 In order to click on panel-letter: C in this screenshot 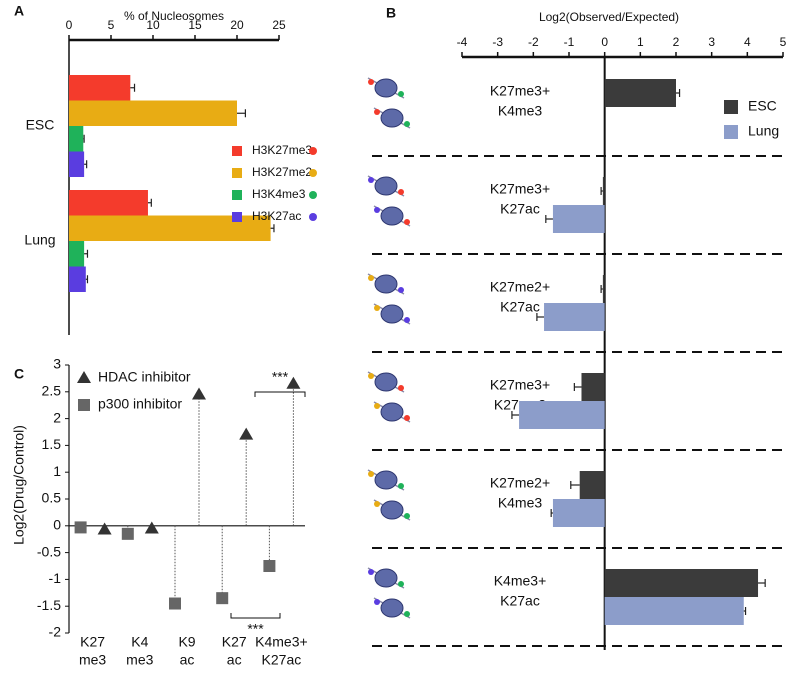, I will do `click(19, 374)`.